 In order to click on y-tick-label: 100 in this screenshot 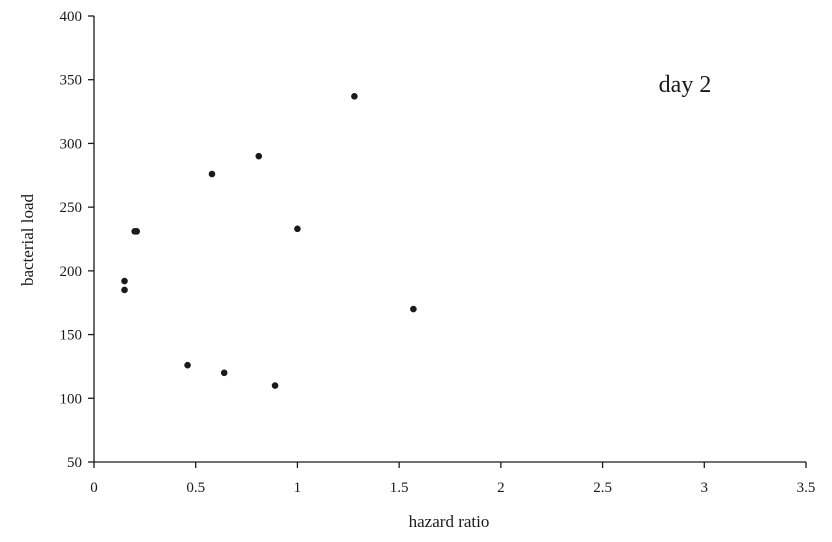, I will do `click(71, 399)`.